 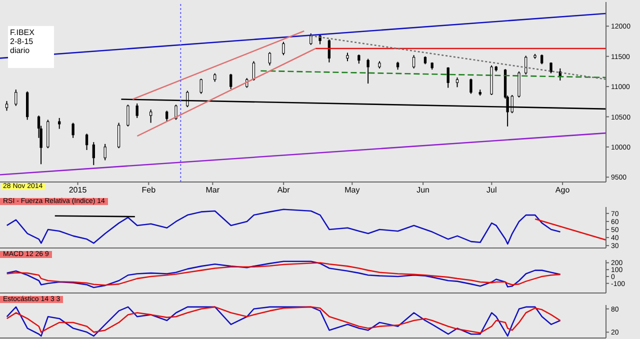 I want to click on x-tick-label: Feb, so click(x=149, y=190).